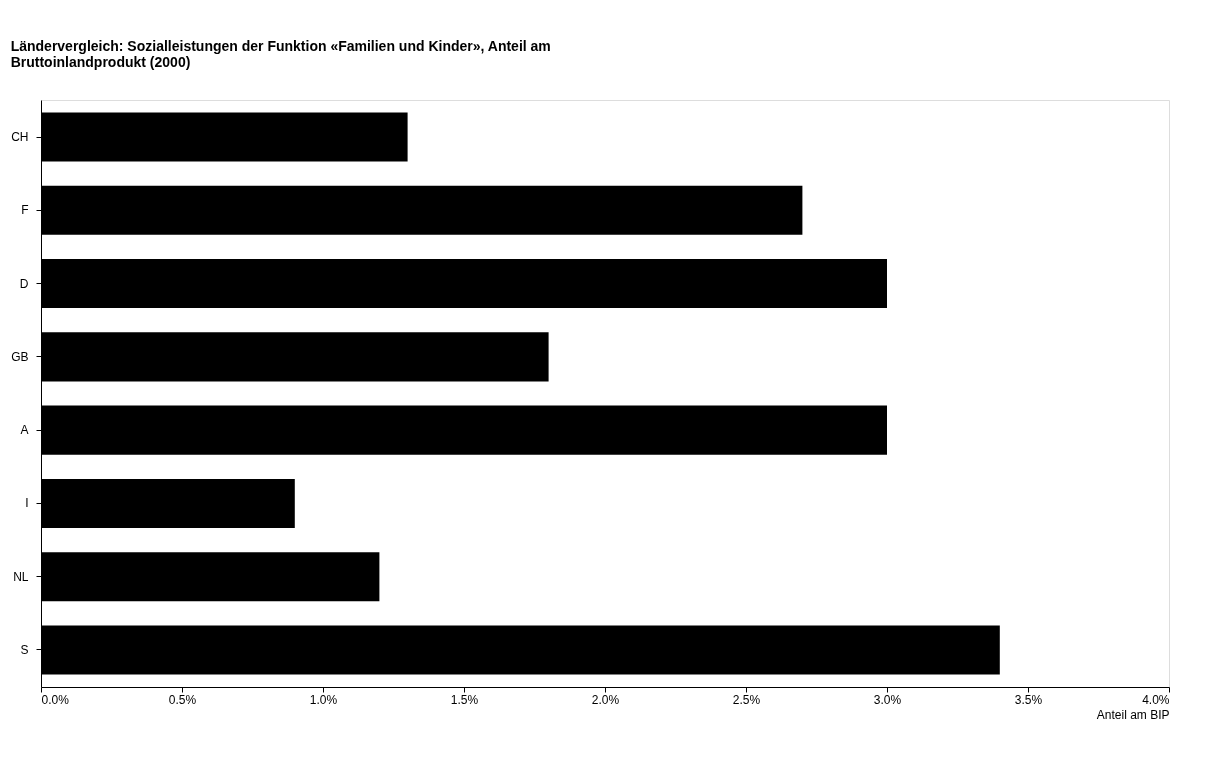  Describe the element at coordinates (24, 649) in the screenshot. I see `y-tick-label: S` at that location.